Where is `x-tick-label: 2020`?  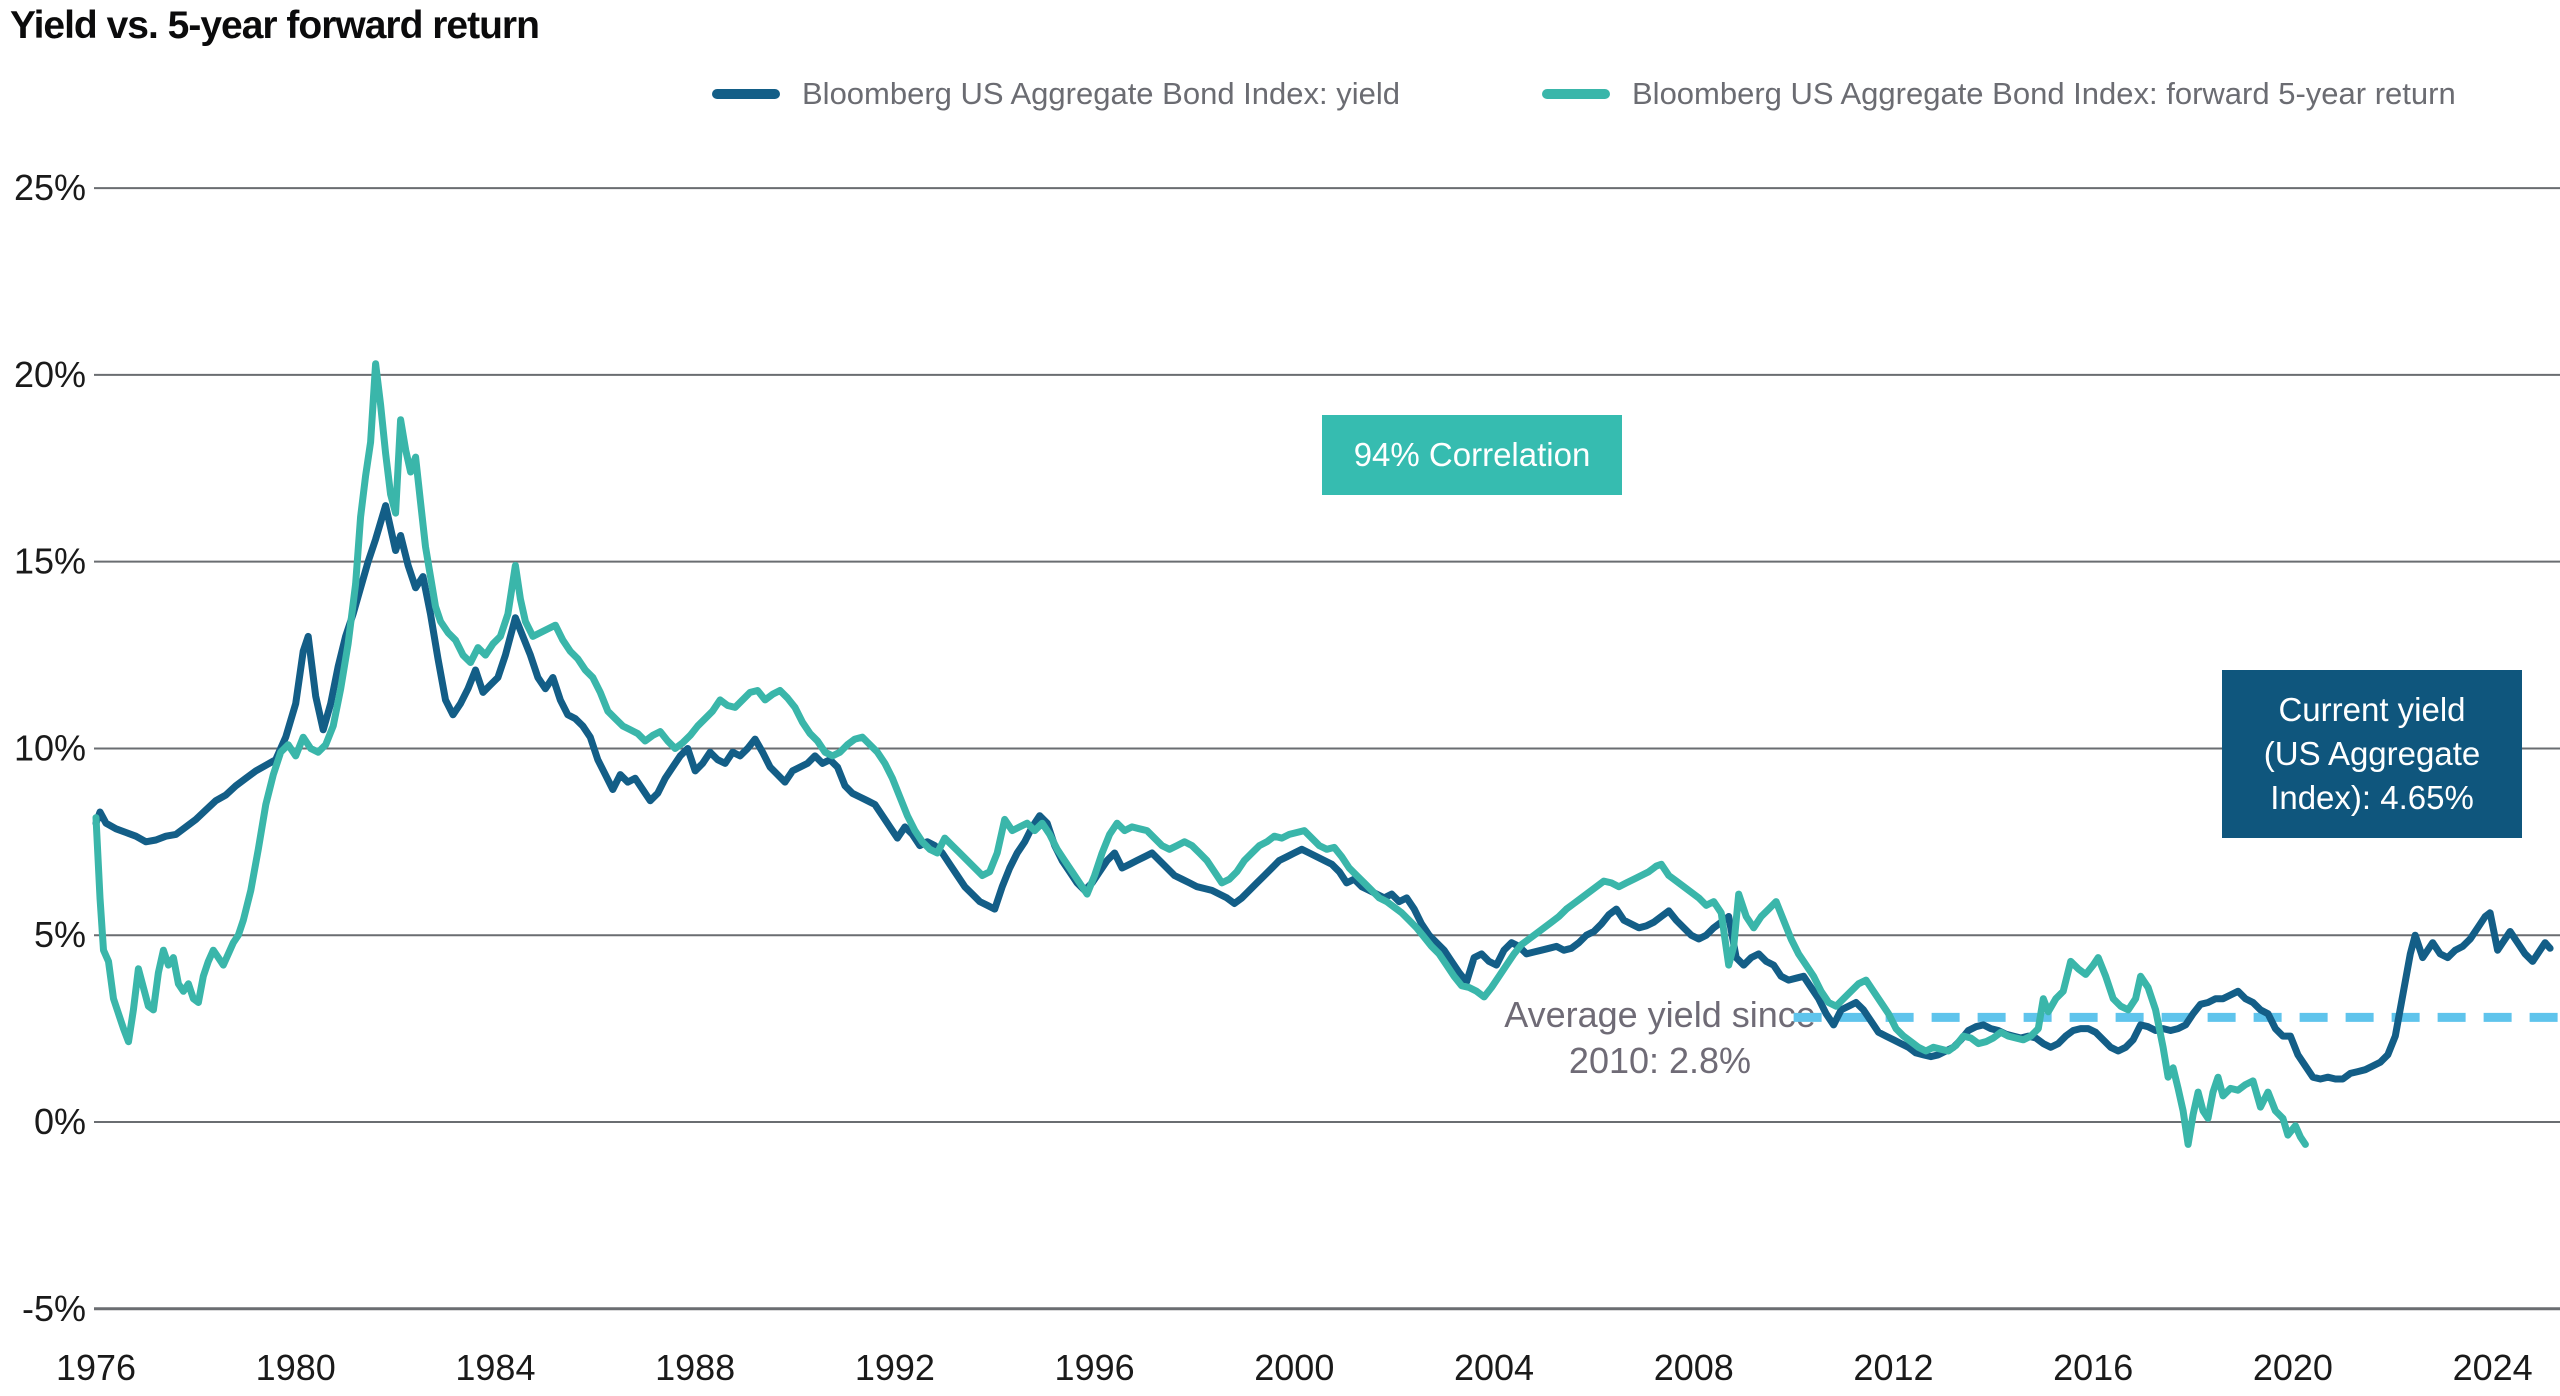 x-tick-label: 2020 is located at coordinates (2293, 1367).